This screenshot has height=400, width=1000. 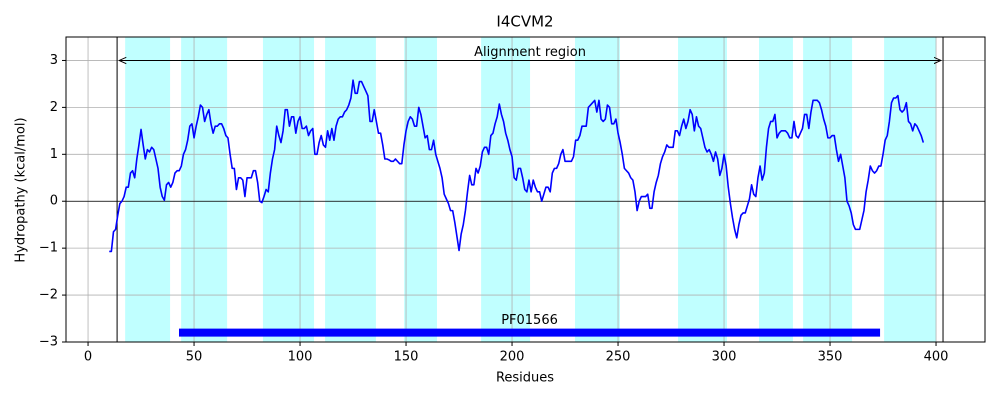 I want to click on x-tick-label: 100, so click(x=300, y=357).